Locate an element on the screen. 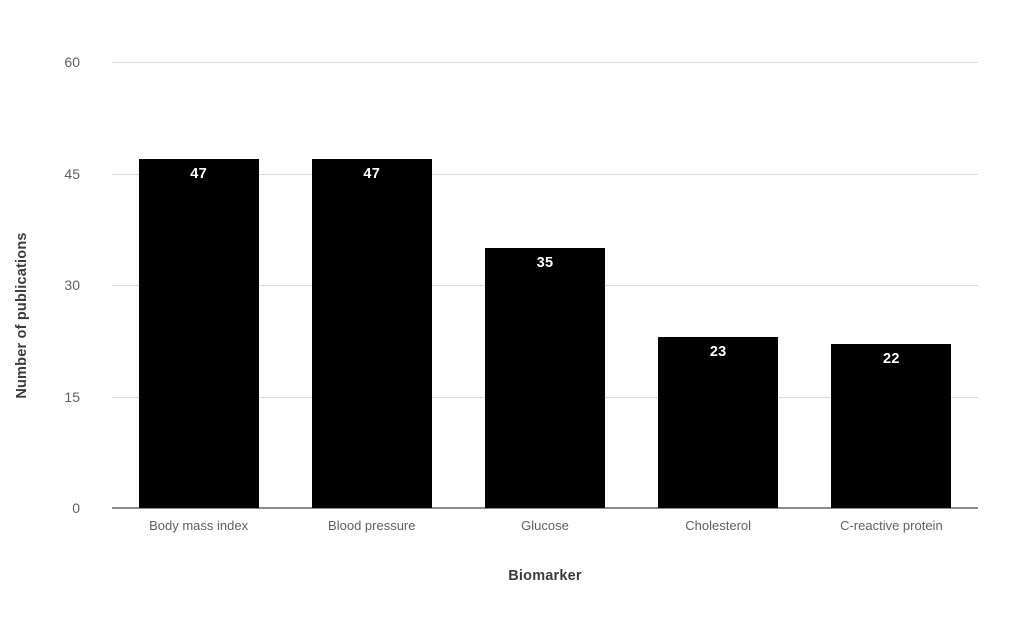 This screenshot has height=631, width=1020. bar: 35 is located at coordinates (545, 377).